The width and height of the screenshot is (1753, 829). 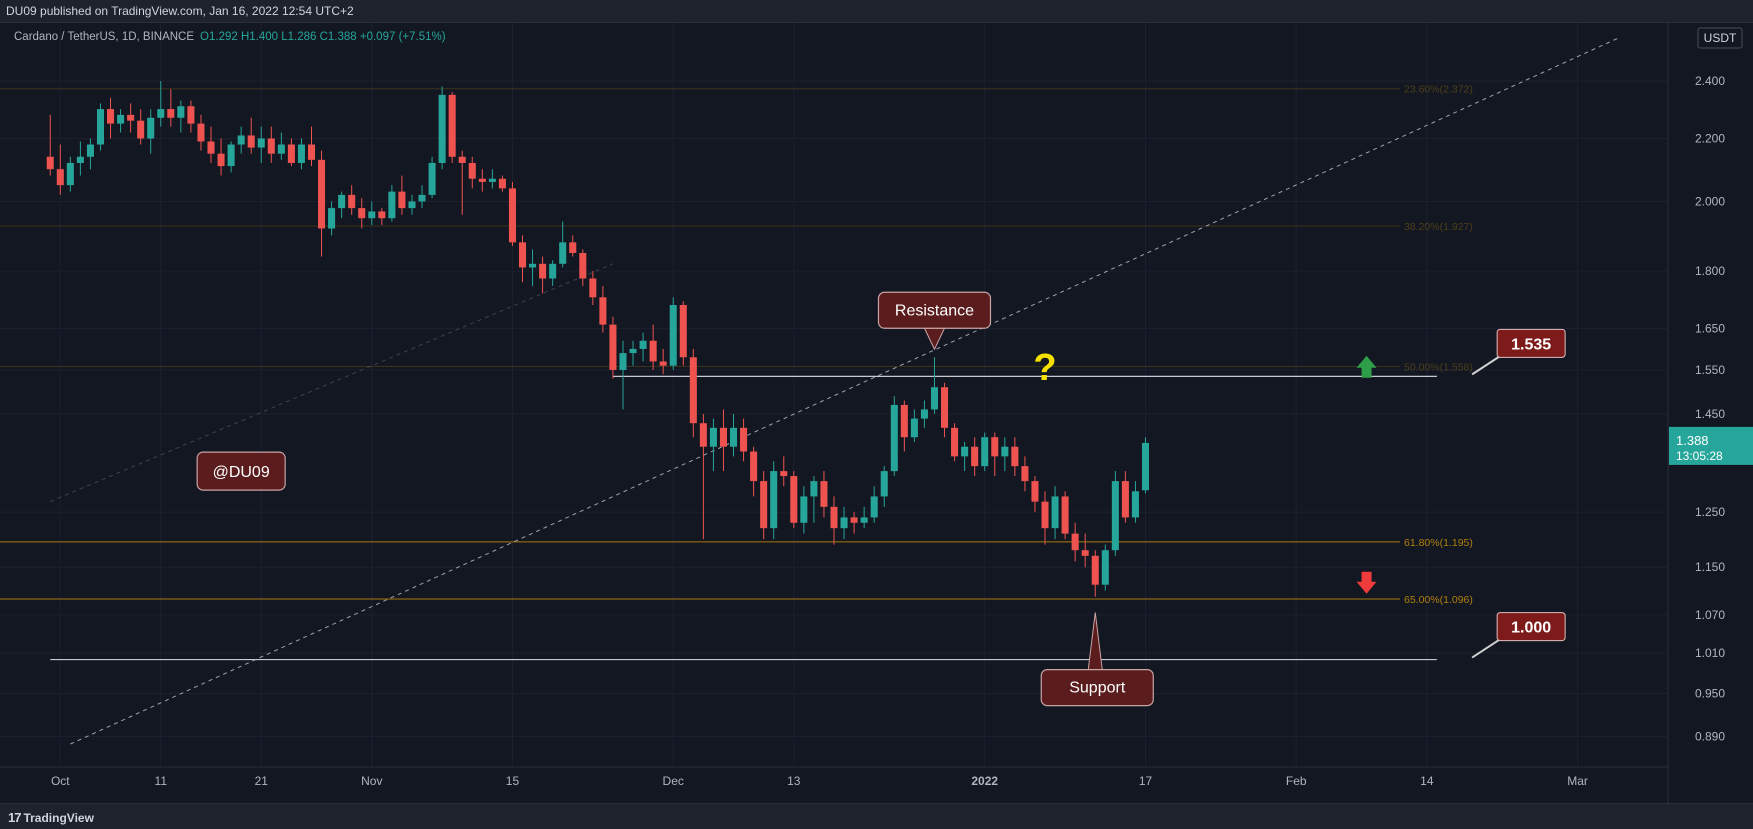 I want to click on time-axis: Oct 11 21 Nov 15 Dec 13 2022 17 Feb 14 Mar, so click(x=819, y=781).